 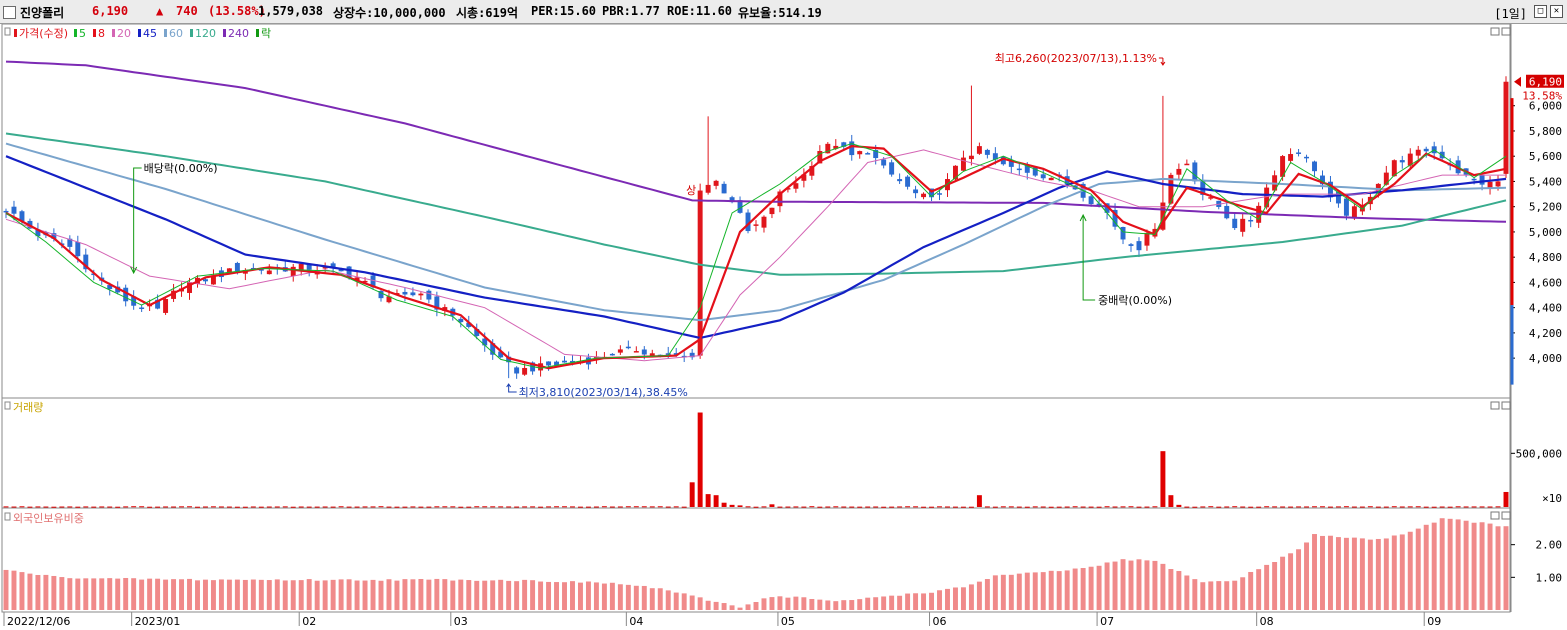 What do you see at coordinates (1556, 11) in the screenshot?
I see `close-icon: ✕` at bounding box center [1556, 11].